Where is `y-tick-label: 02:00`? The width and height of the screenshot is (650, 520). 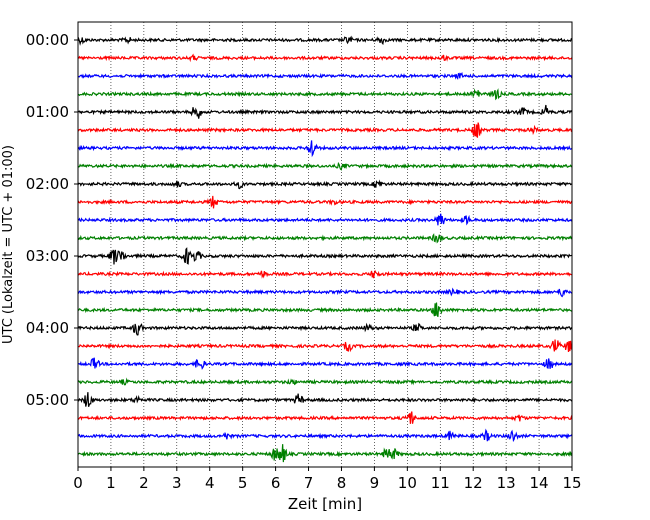
y-tick-label: 02:00 is located at coordinates (47, 184).